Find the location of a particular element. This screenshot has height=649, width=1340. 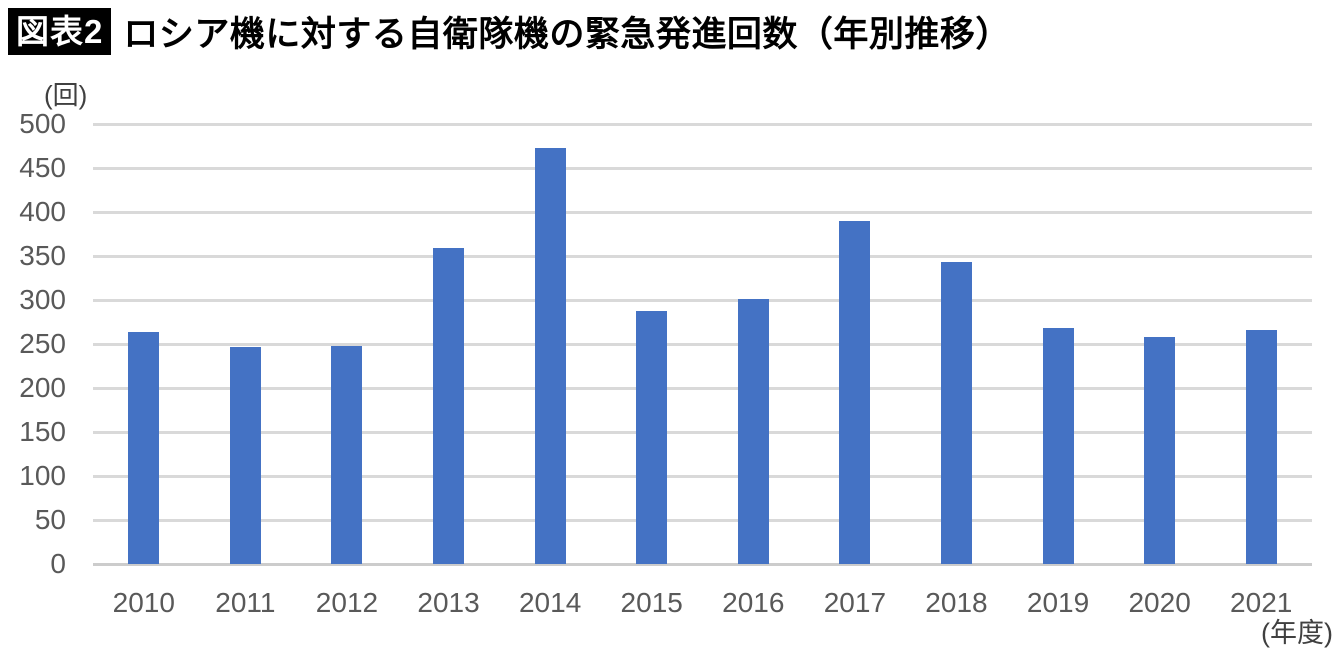

x-tick-label-2012: 2012 is located at coordinates (347, 602).